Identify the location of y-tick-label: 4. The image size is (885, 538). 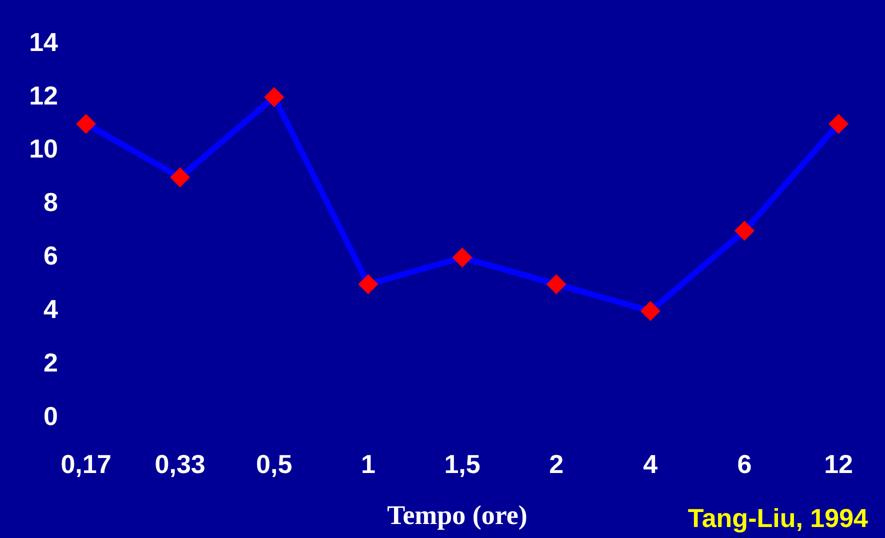
(51, 309).